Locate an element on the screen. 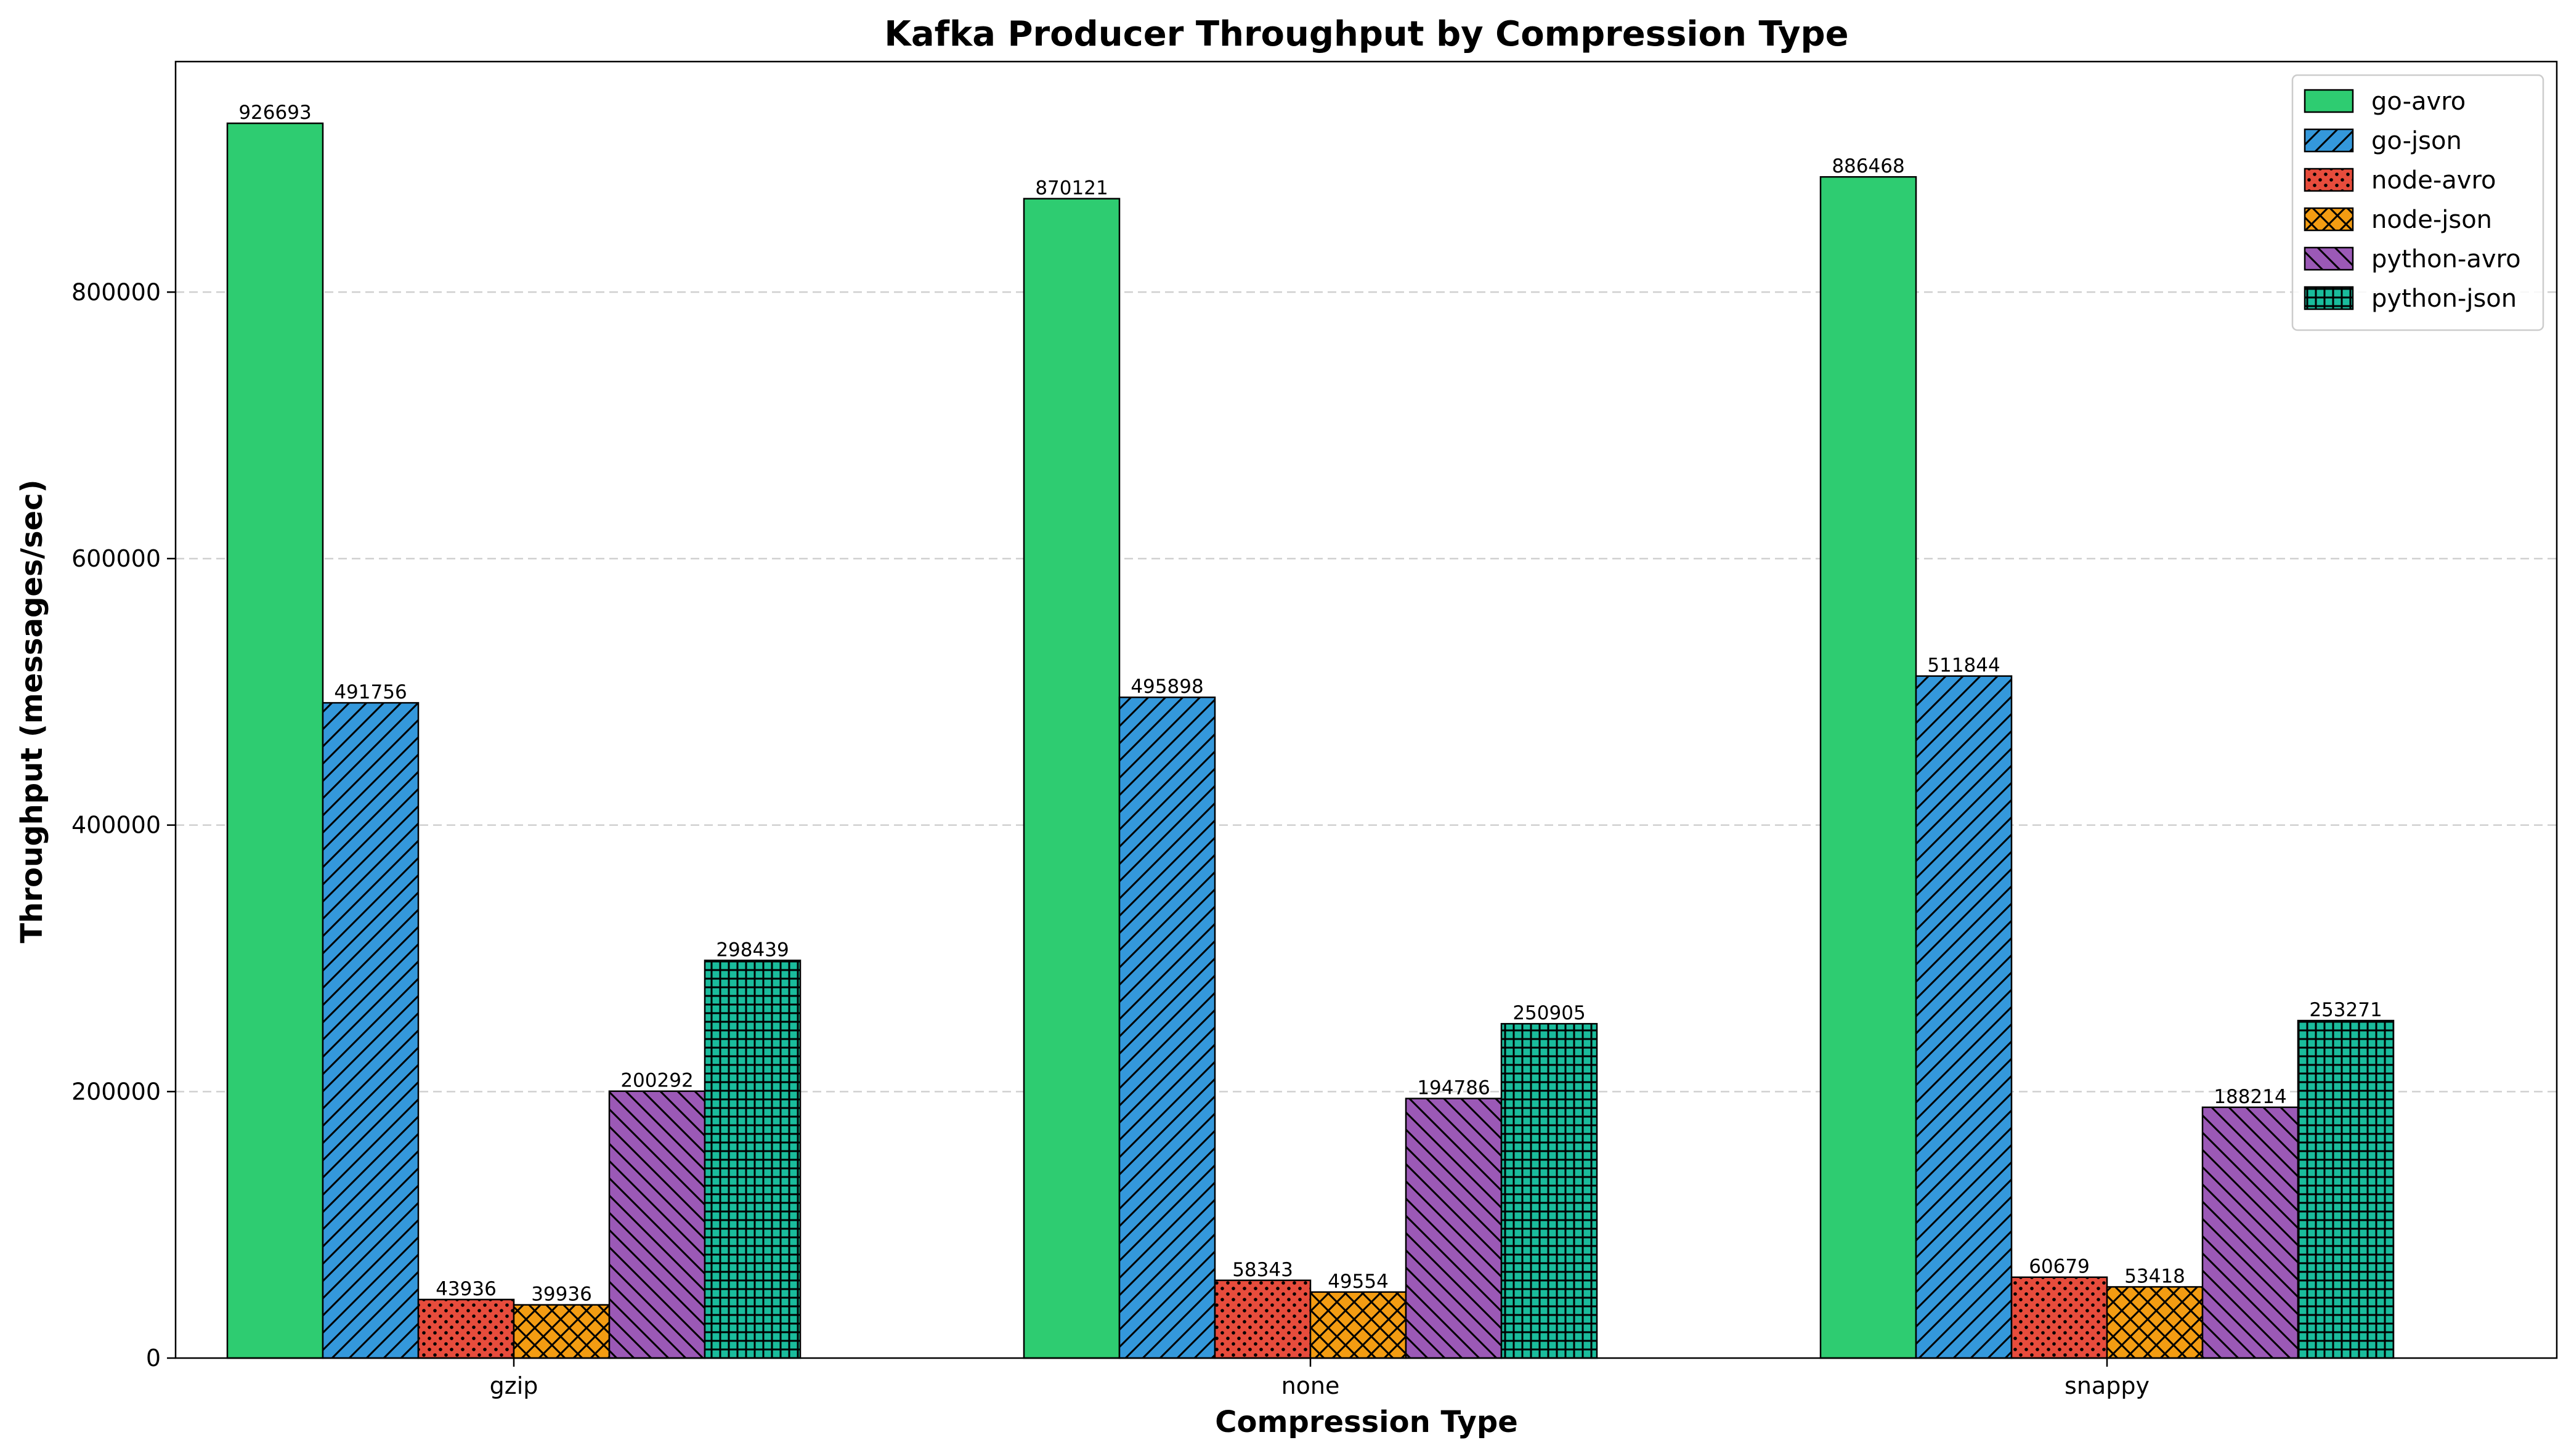 This screenshot has height=1456, width=2566. data-label: 194786 is located at coordinates (1454, 1088).